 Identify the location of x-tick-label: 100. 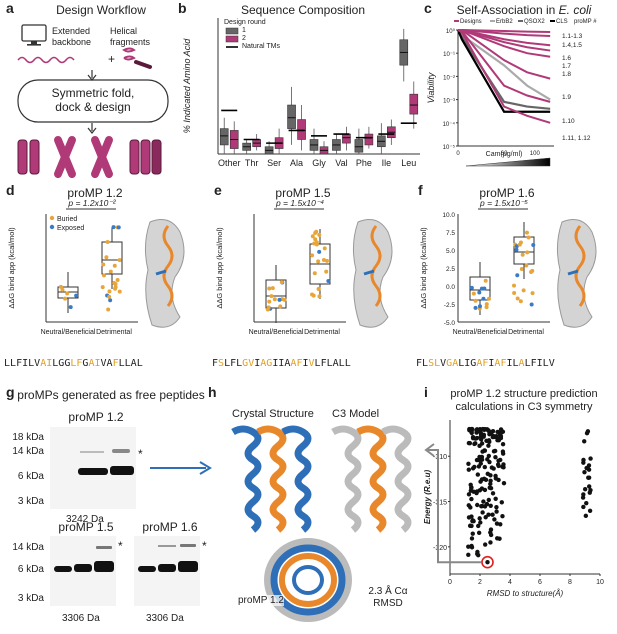
(535, 154).